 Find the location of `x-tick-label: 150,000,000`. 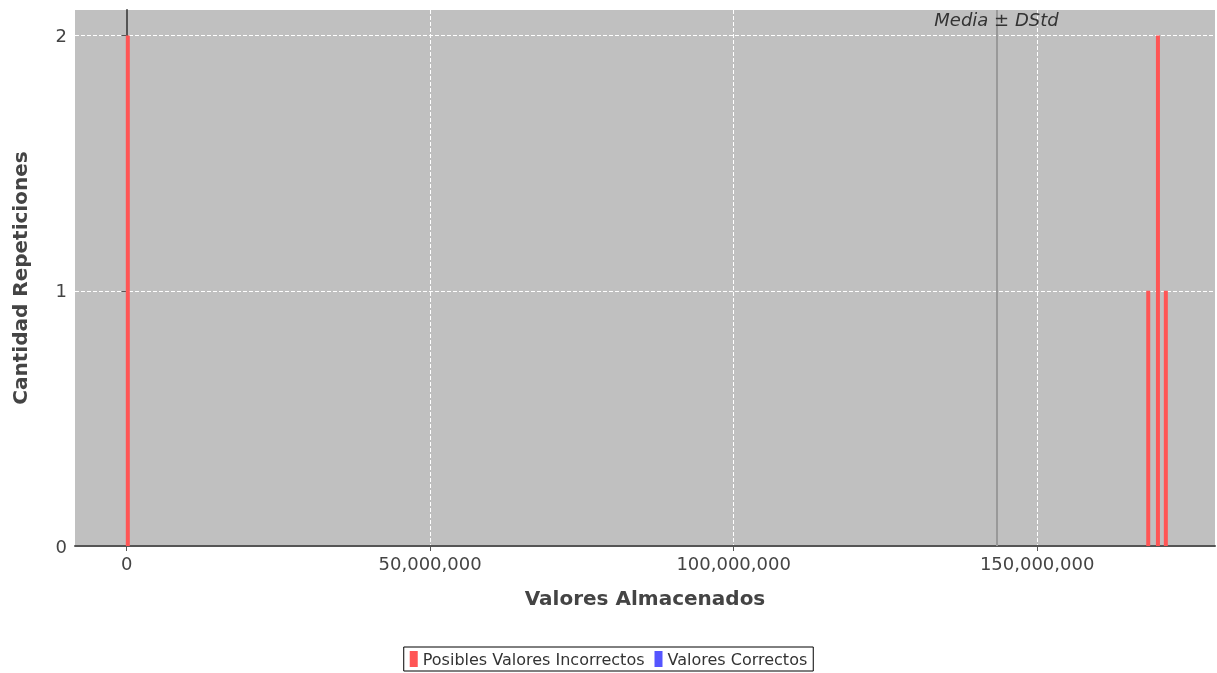

x-tick-label: 150,000,000 is located at coordinates (1037, 563).